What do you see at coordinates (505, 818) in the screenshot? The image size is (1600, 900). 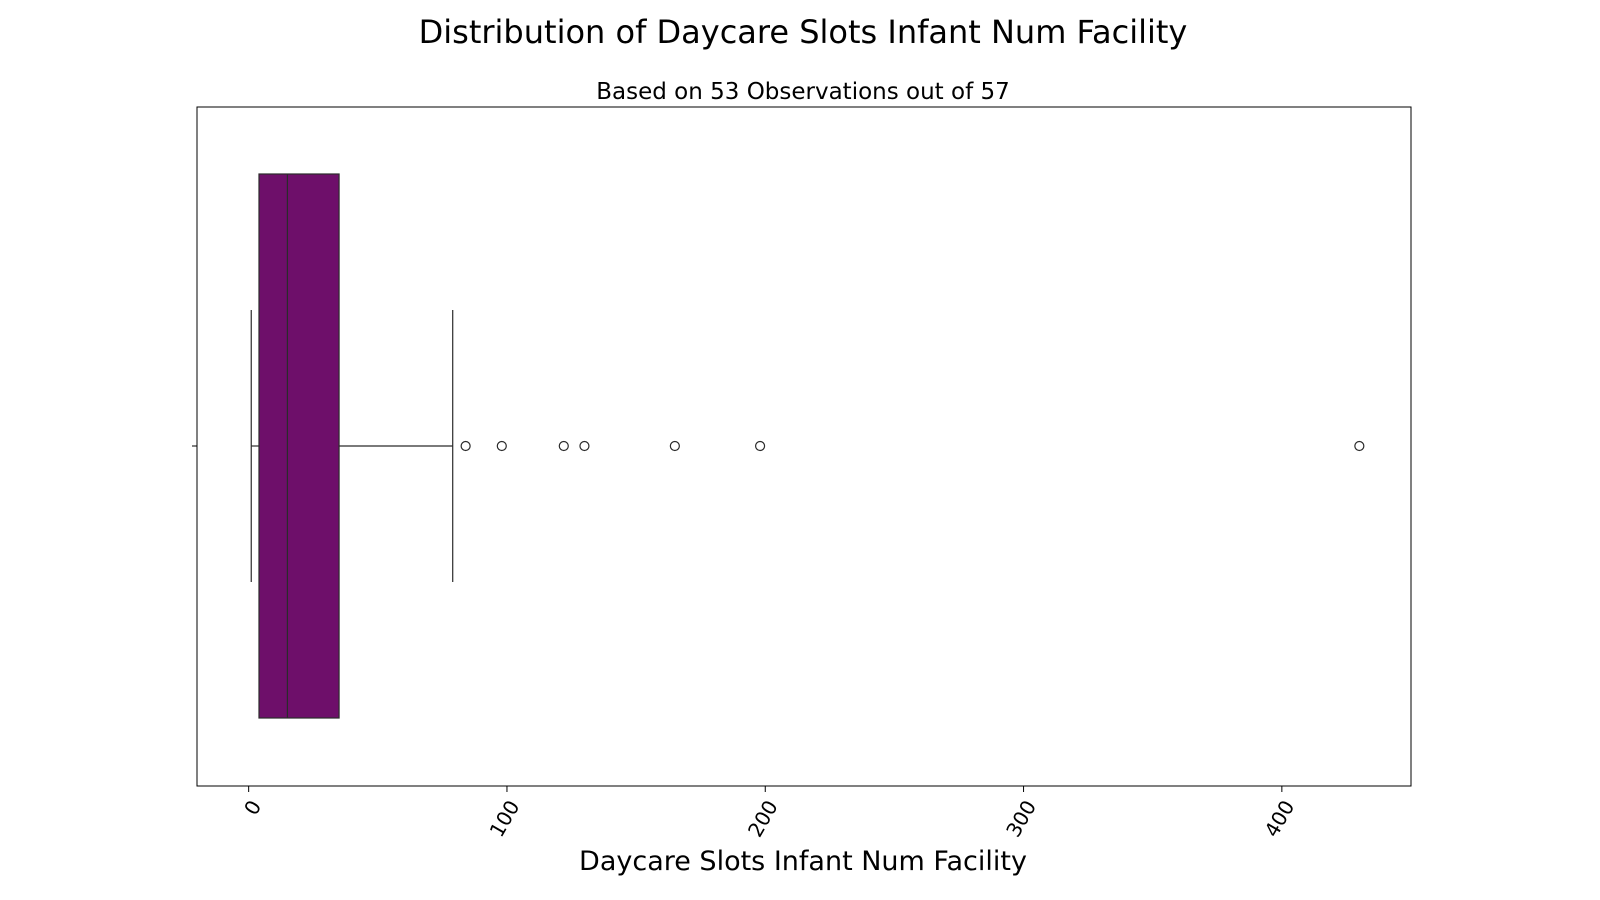 I see `x-tick-label: 100` at bounding box center [505, 818].